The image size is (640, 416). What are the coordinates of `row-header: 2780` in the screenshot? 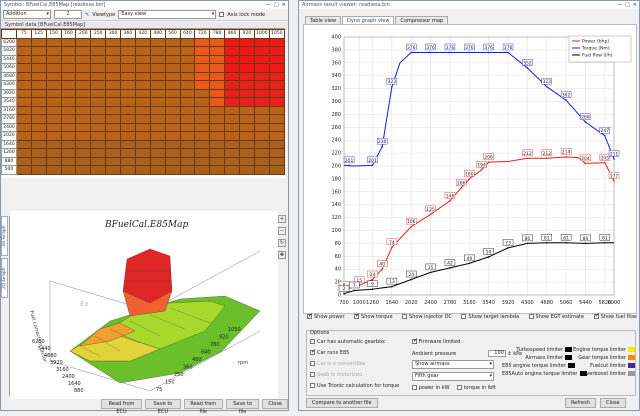 It's located at (9, 119).